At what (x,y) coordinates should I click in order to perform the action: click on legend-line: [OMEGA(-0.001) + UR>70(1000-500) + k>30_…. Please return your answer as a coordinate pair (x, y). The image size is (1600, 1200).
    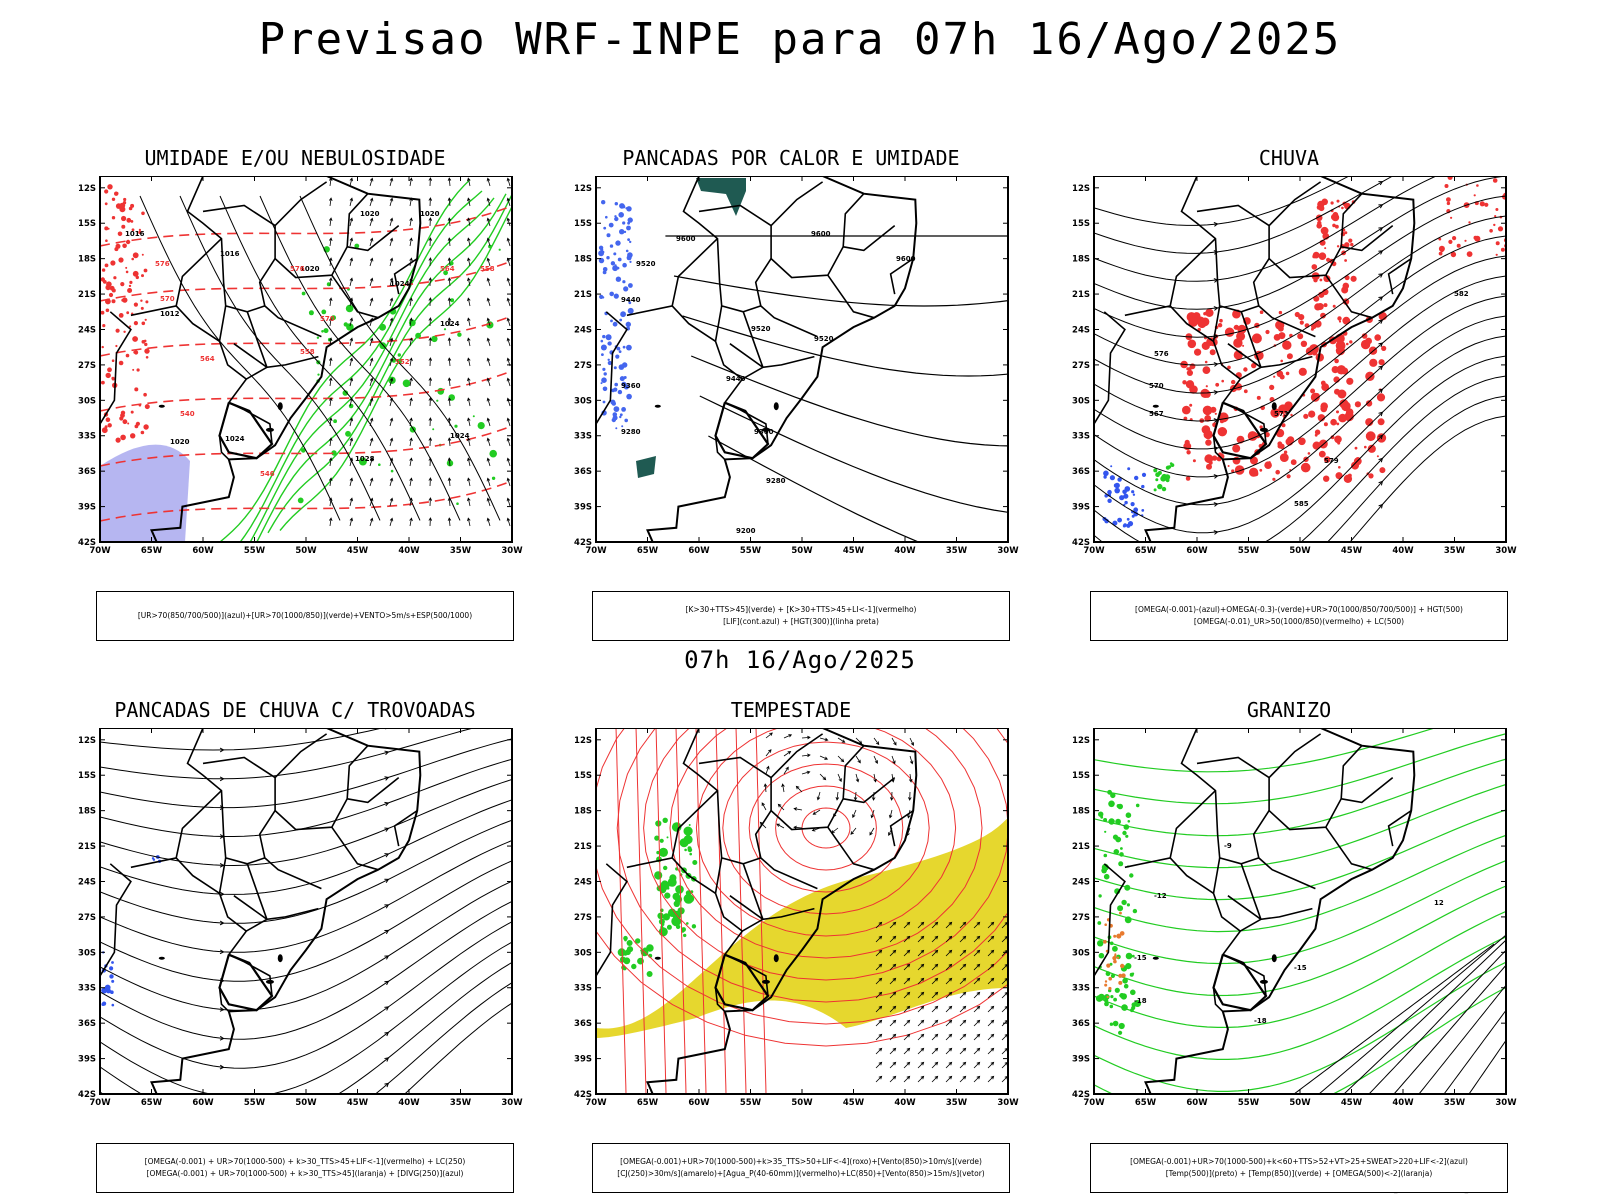
    Looking at the image, I should click on (305, 1173).